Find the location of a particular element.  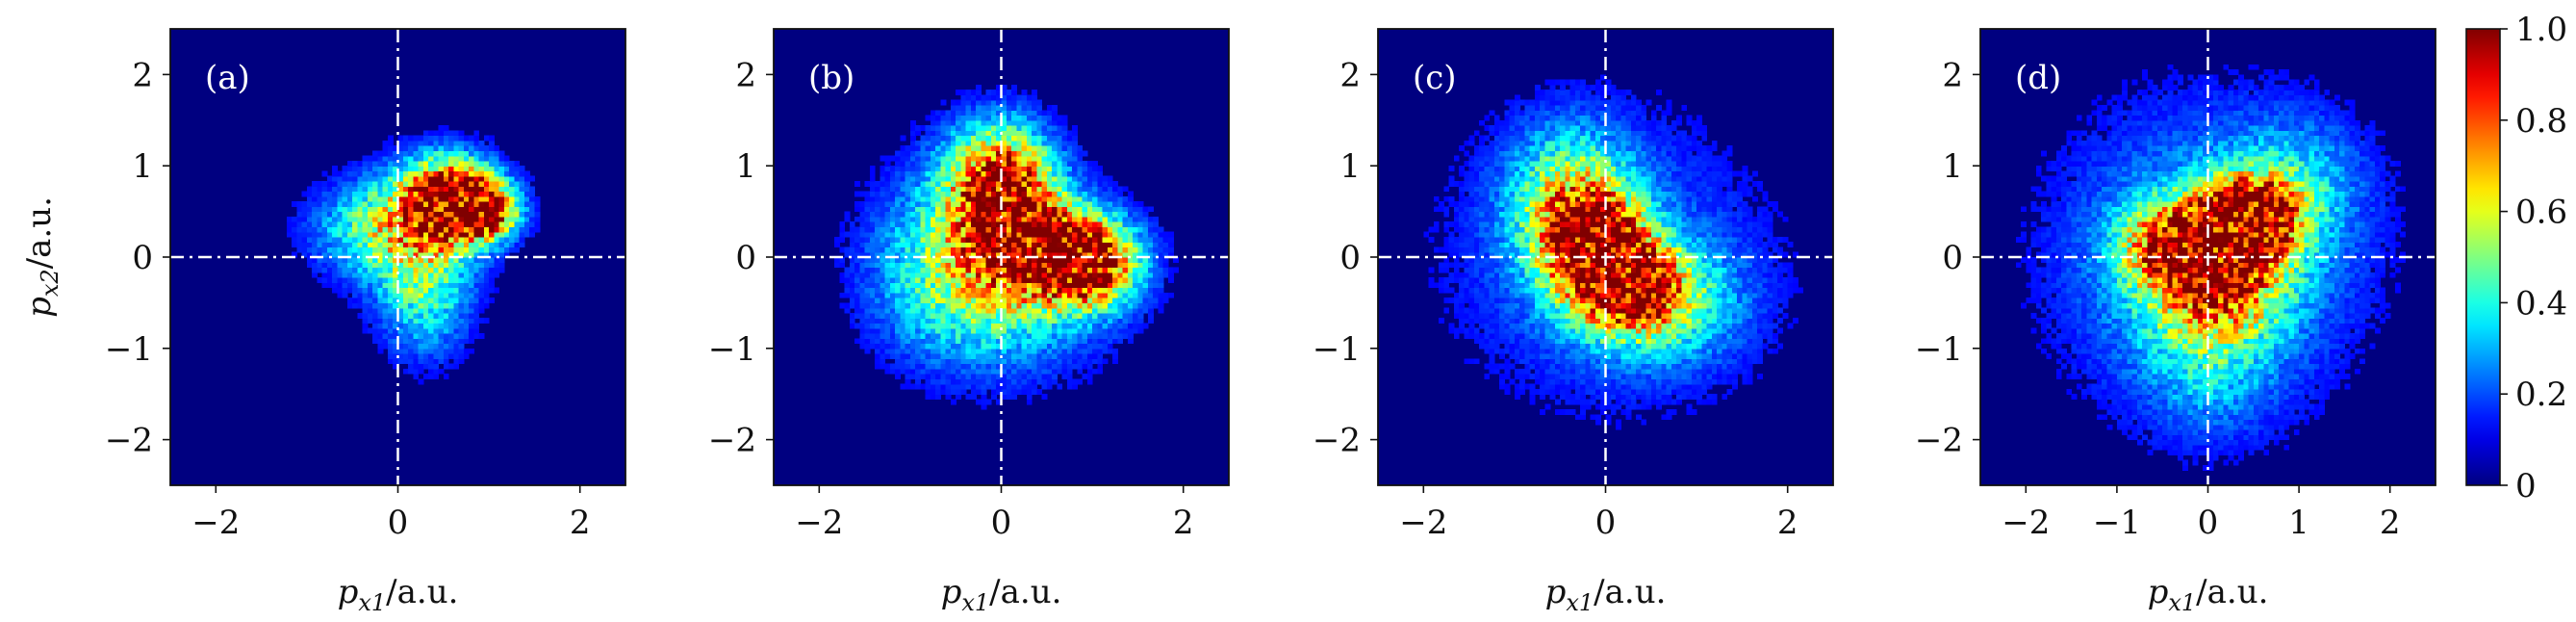

y-axis-label: px2/a.u. is located at coordinates (42, 257).